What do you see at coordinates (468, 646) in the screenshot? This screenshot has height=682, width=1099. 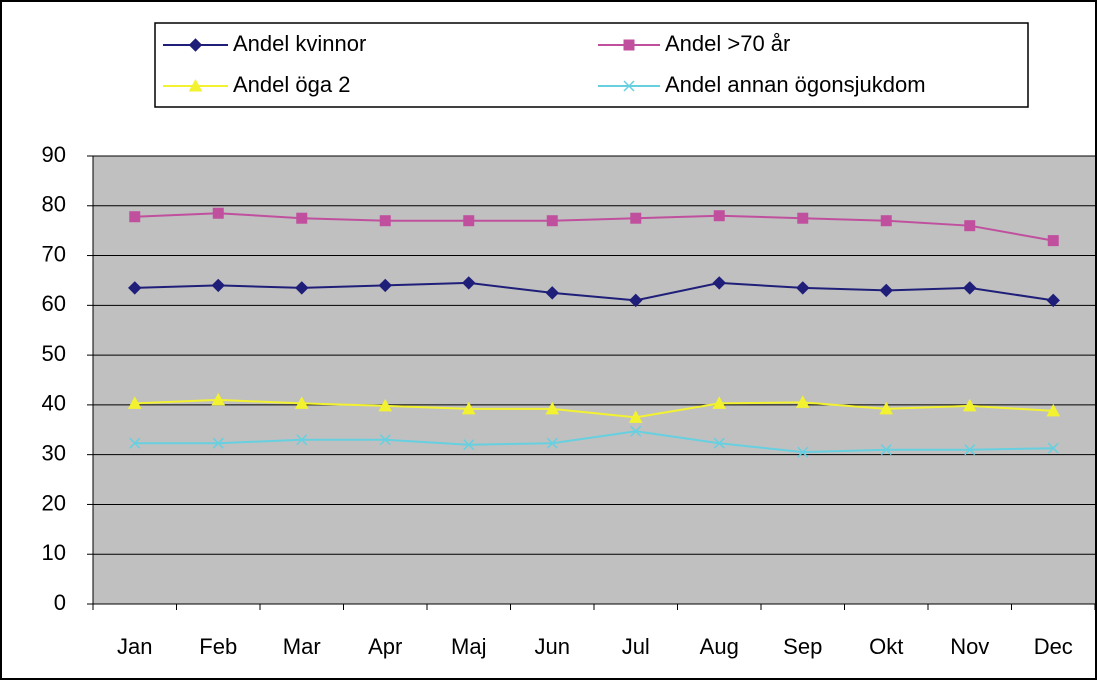 I see `x-tick-label: Maj` at bounding box center [468, 646].